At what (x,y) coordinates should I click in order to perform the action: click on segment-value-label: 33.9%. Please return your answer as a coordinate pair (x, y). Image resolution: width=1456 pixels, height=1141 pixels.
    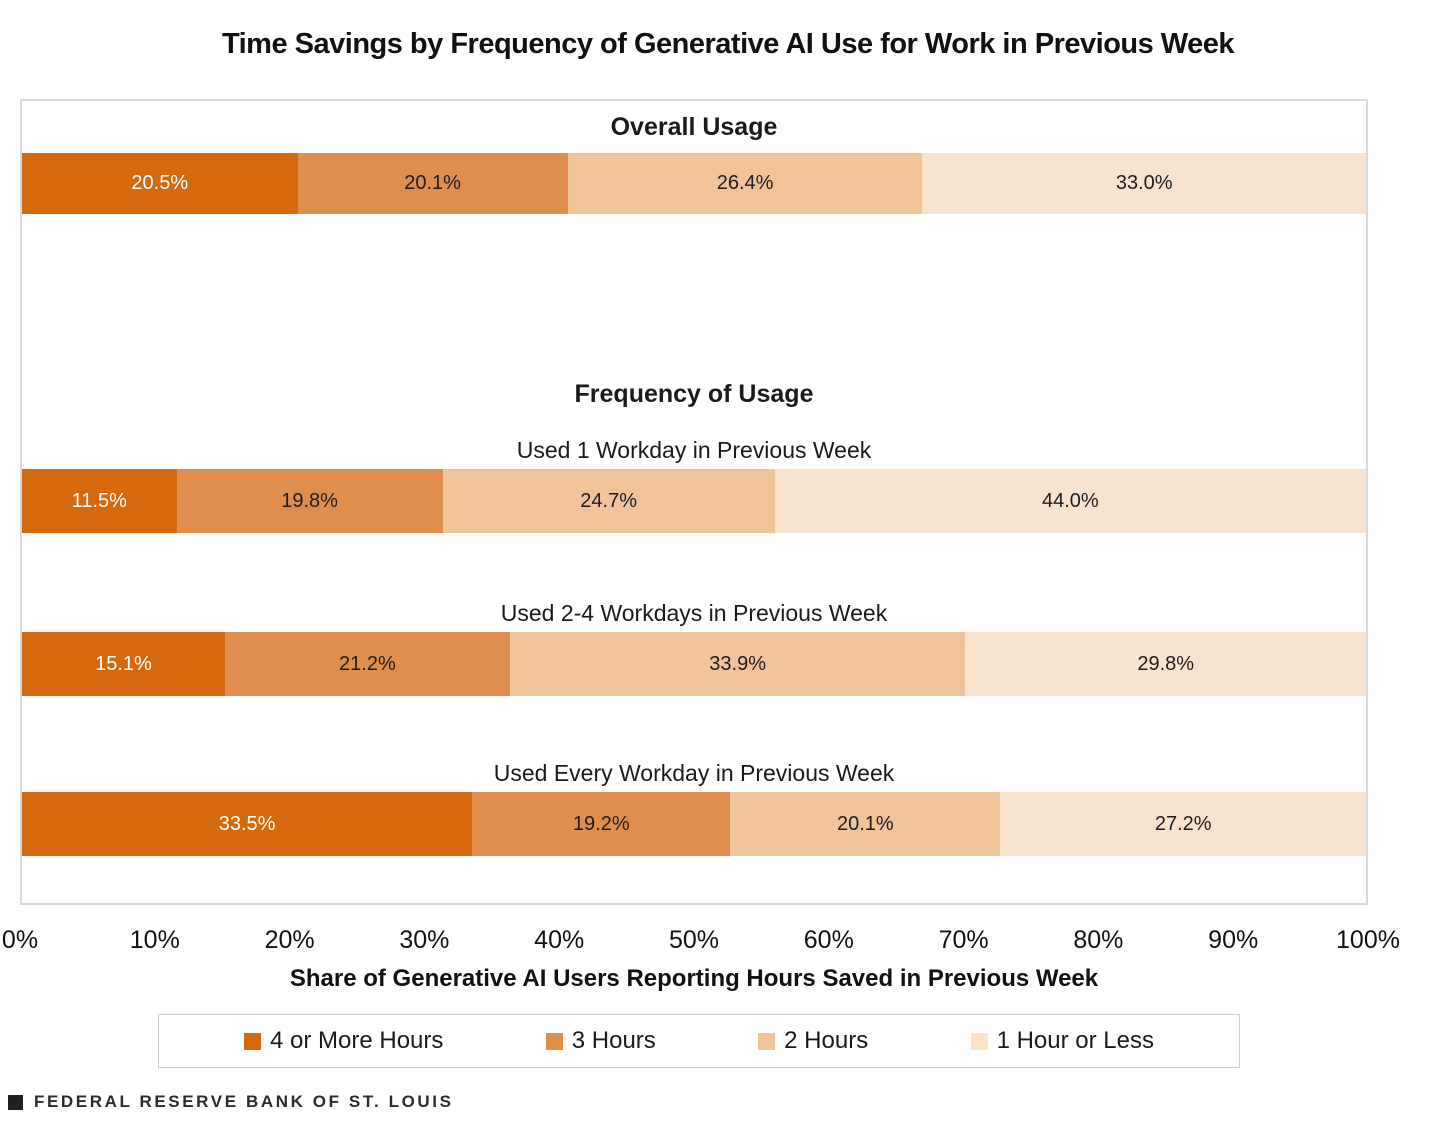
    Looking at the image, I should click on (738, 663).